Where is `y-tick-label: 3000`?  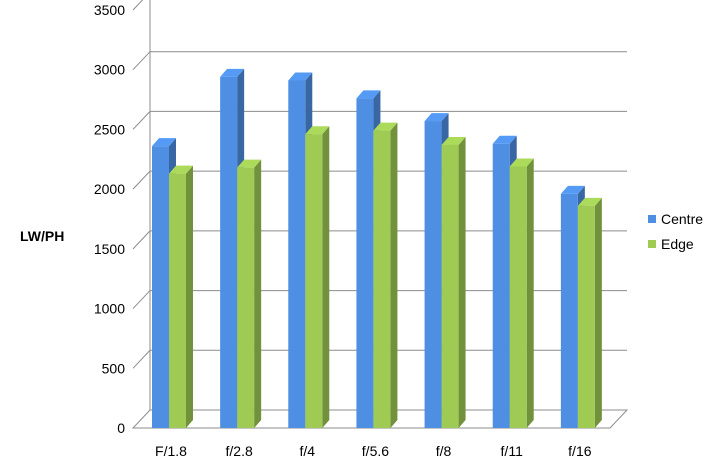
y-tick-label: 3000 is located at coordinates (109, 70).